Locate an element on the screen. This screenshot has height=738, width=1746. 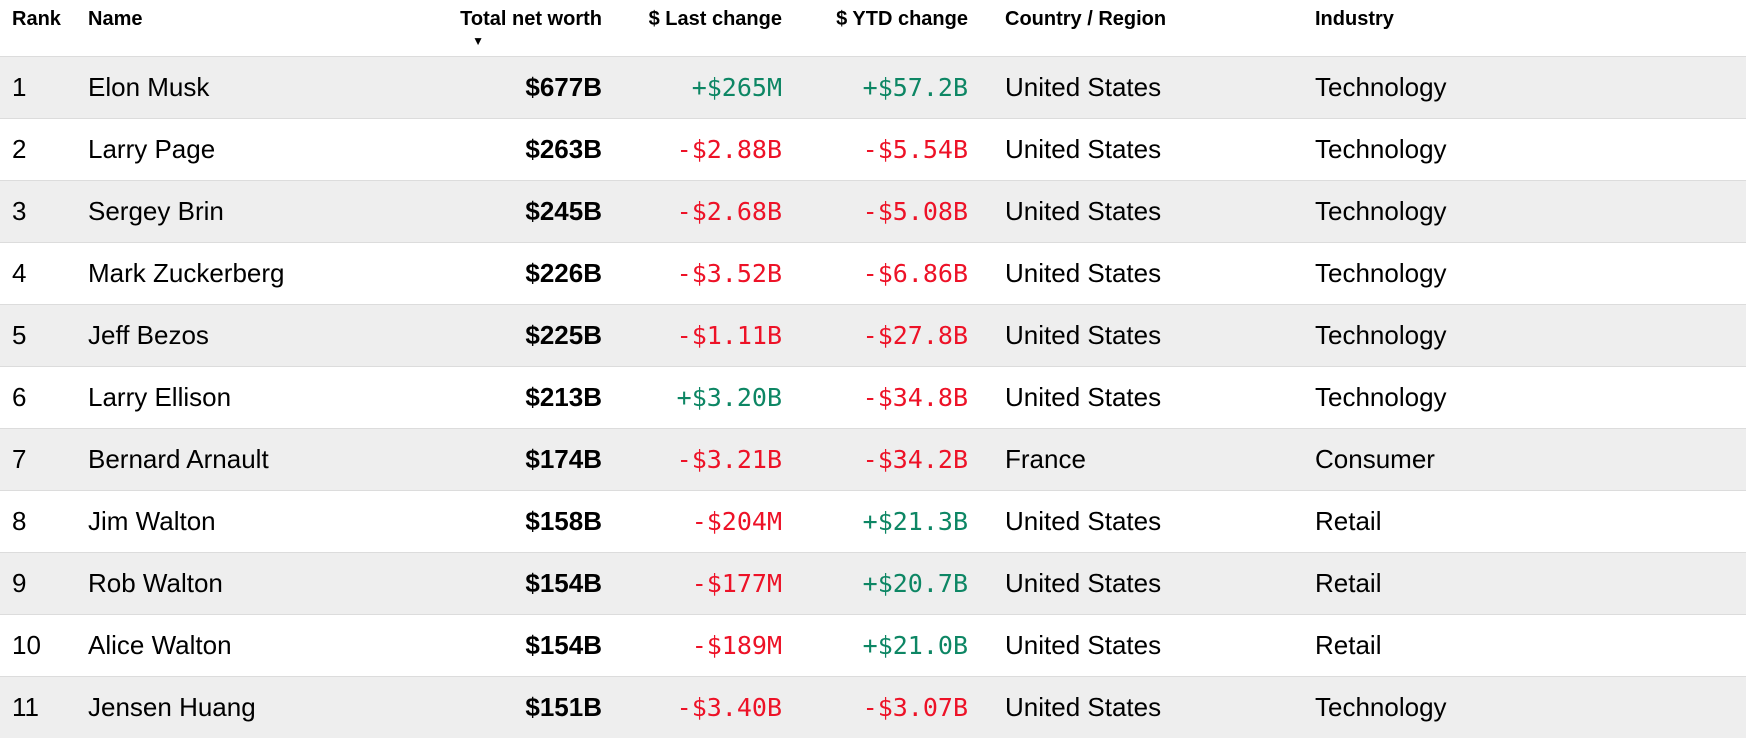
net-worth-cell: $213B is located at coordinates (563, 397).